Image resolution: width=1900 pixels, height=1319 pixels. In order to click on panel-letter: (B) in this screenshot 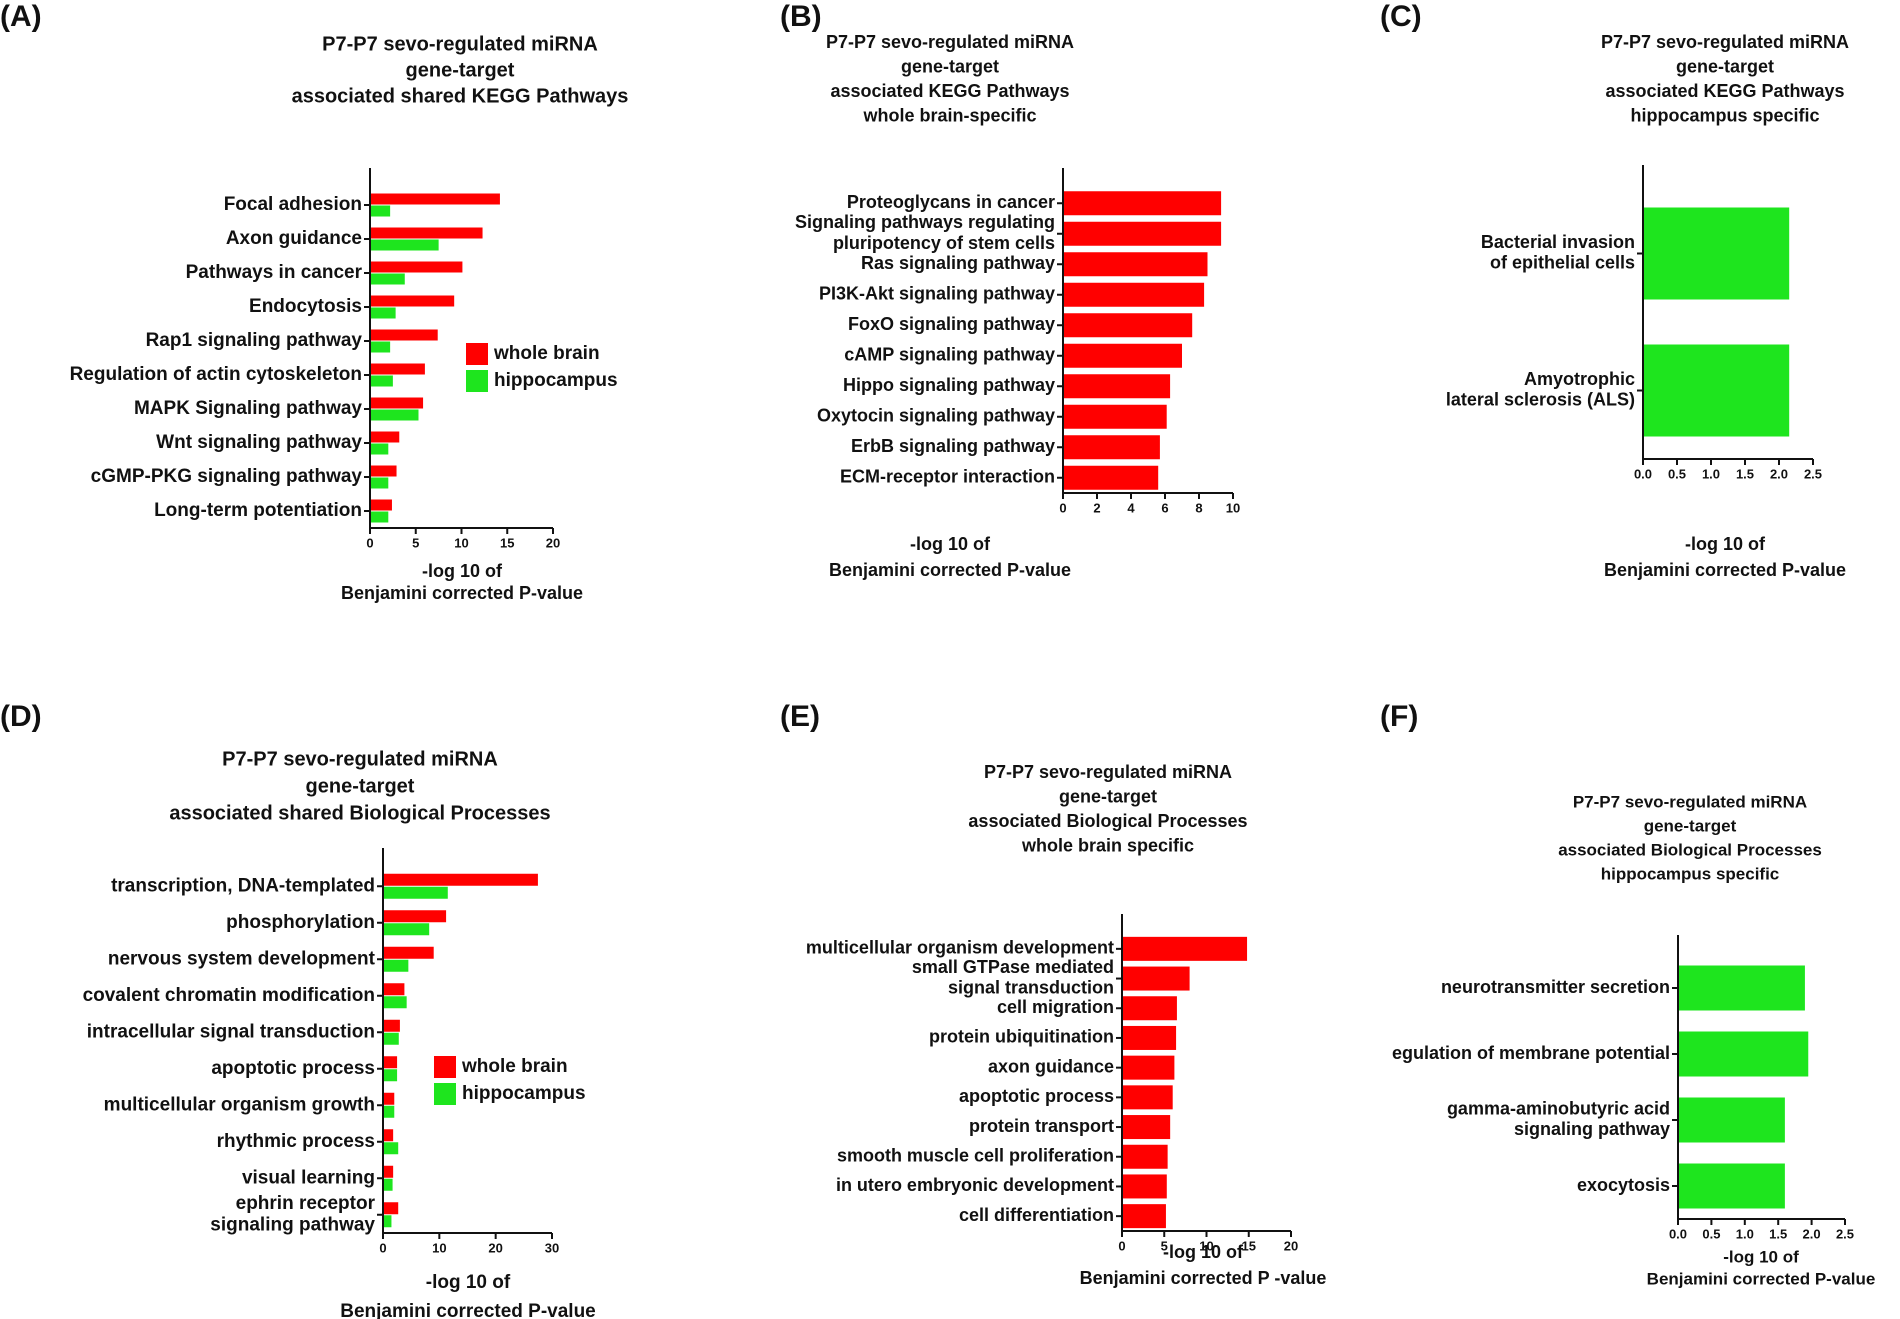, I will do `click(801, 16)`.